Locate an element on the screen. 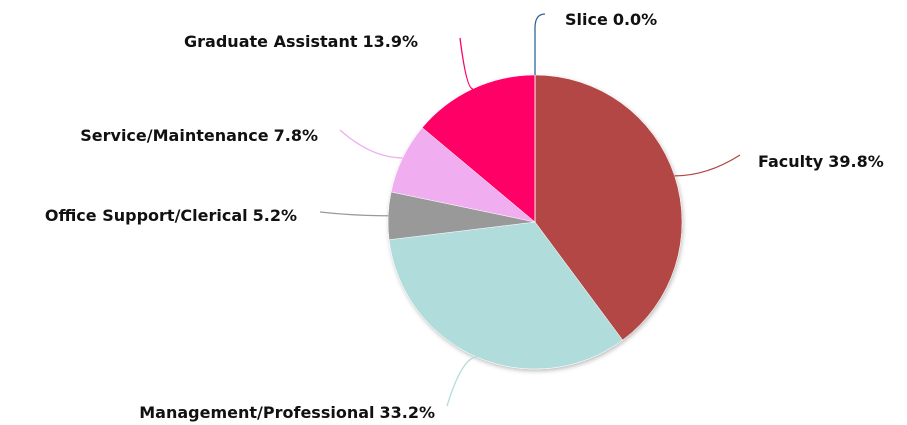 The height and width of the screenshot is (425, 907). slice-label: Office Support/Clerical 5.2% is located at coordinates (171, 215).